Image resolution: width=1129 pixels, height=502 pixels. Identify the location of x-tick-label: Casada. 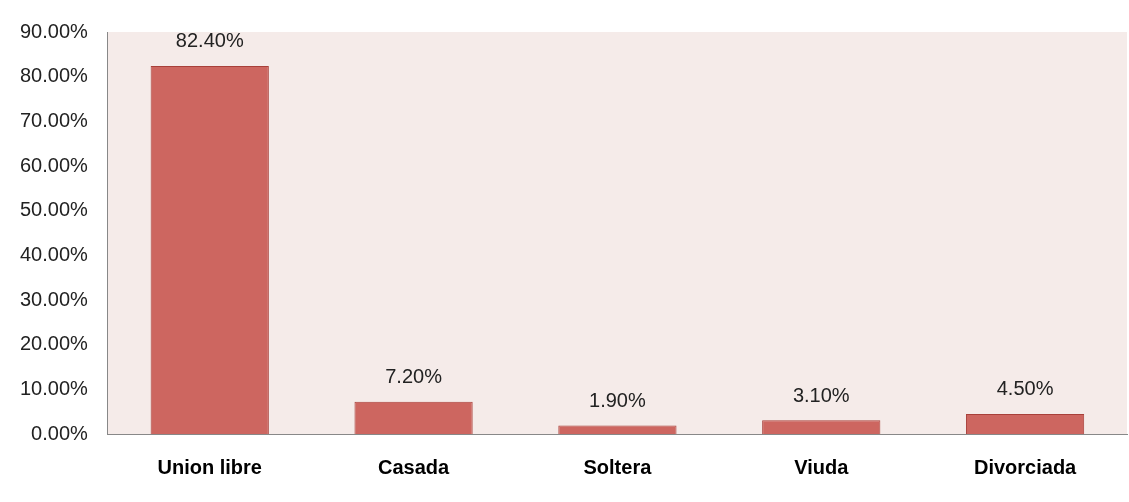
(414, 466).